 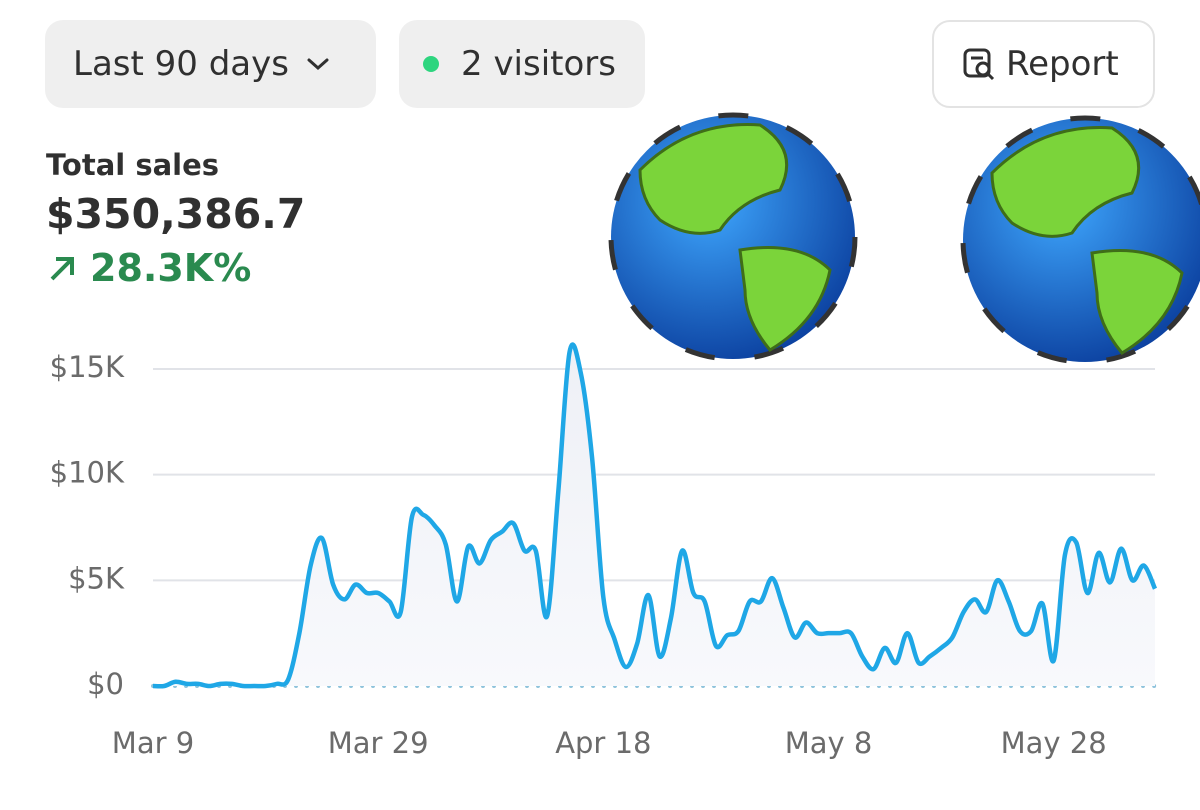 What do you see at coordinates (62, 269) in the screenshot?
I see `up-arrow-icon` at bounding box center [62, 269].